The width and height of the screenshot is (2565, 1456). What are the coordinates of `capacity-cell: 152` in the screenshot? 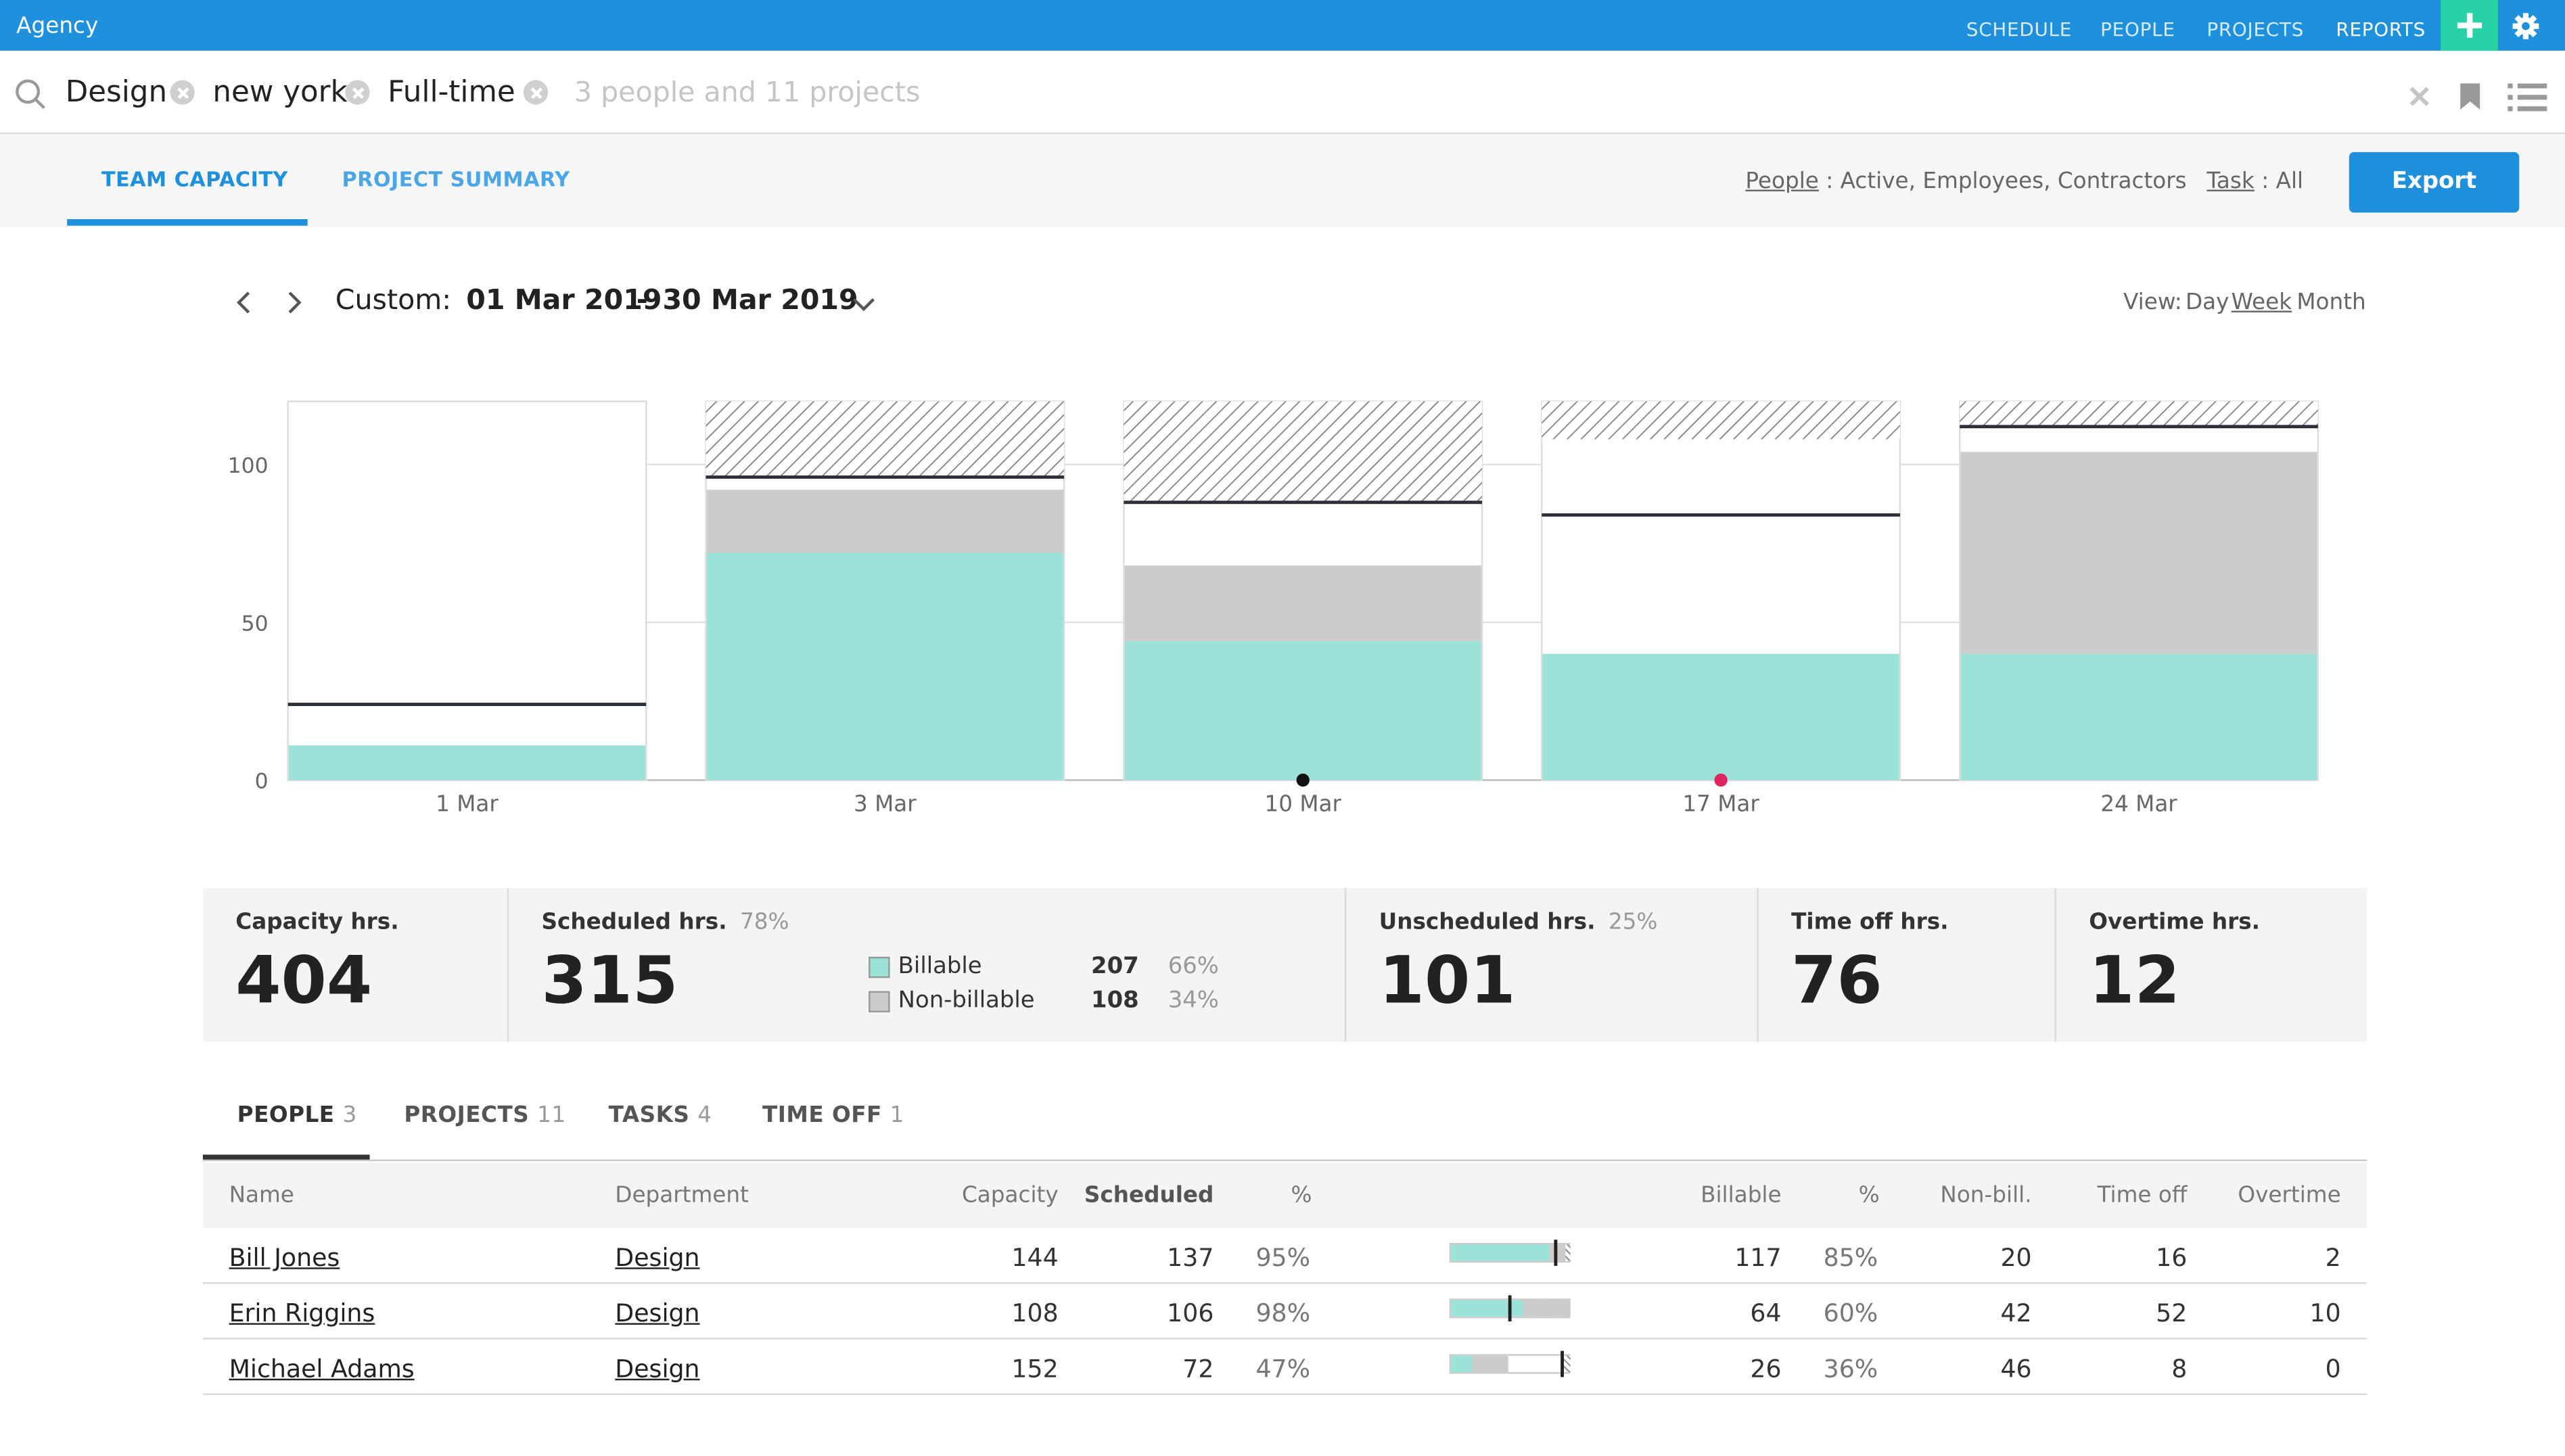 It's located at (1035, 1369).